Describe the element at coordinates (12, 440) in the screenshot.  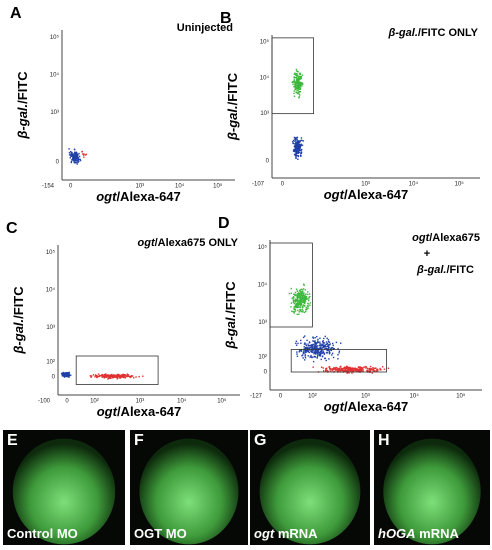
I see `image-letter: E` at that location.